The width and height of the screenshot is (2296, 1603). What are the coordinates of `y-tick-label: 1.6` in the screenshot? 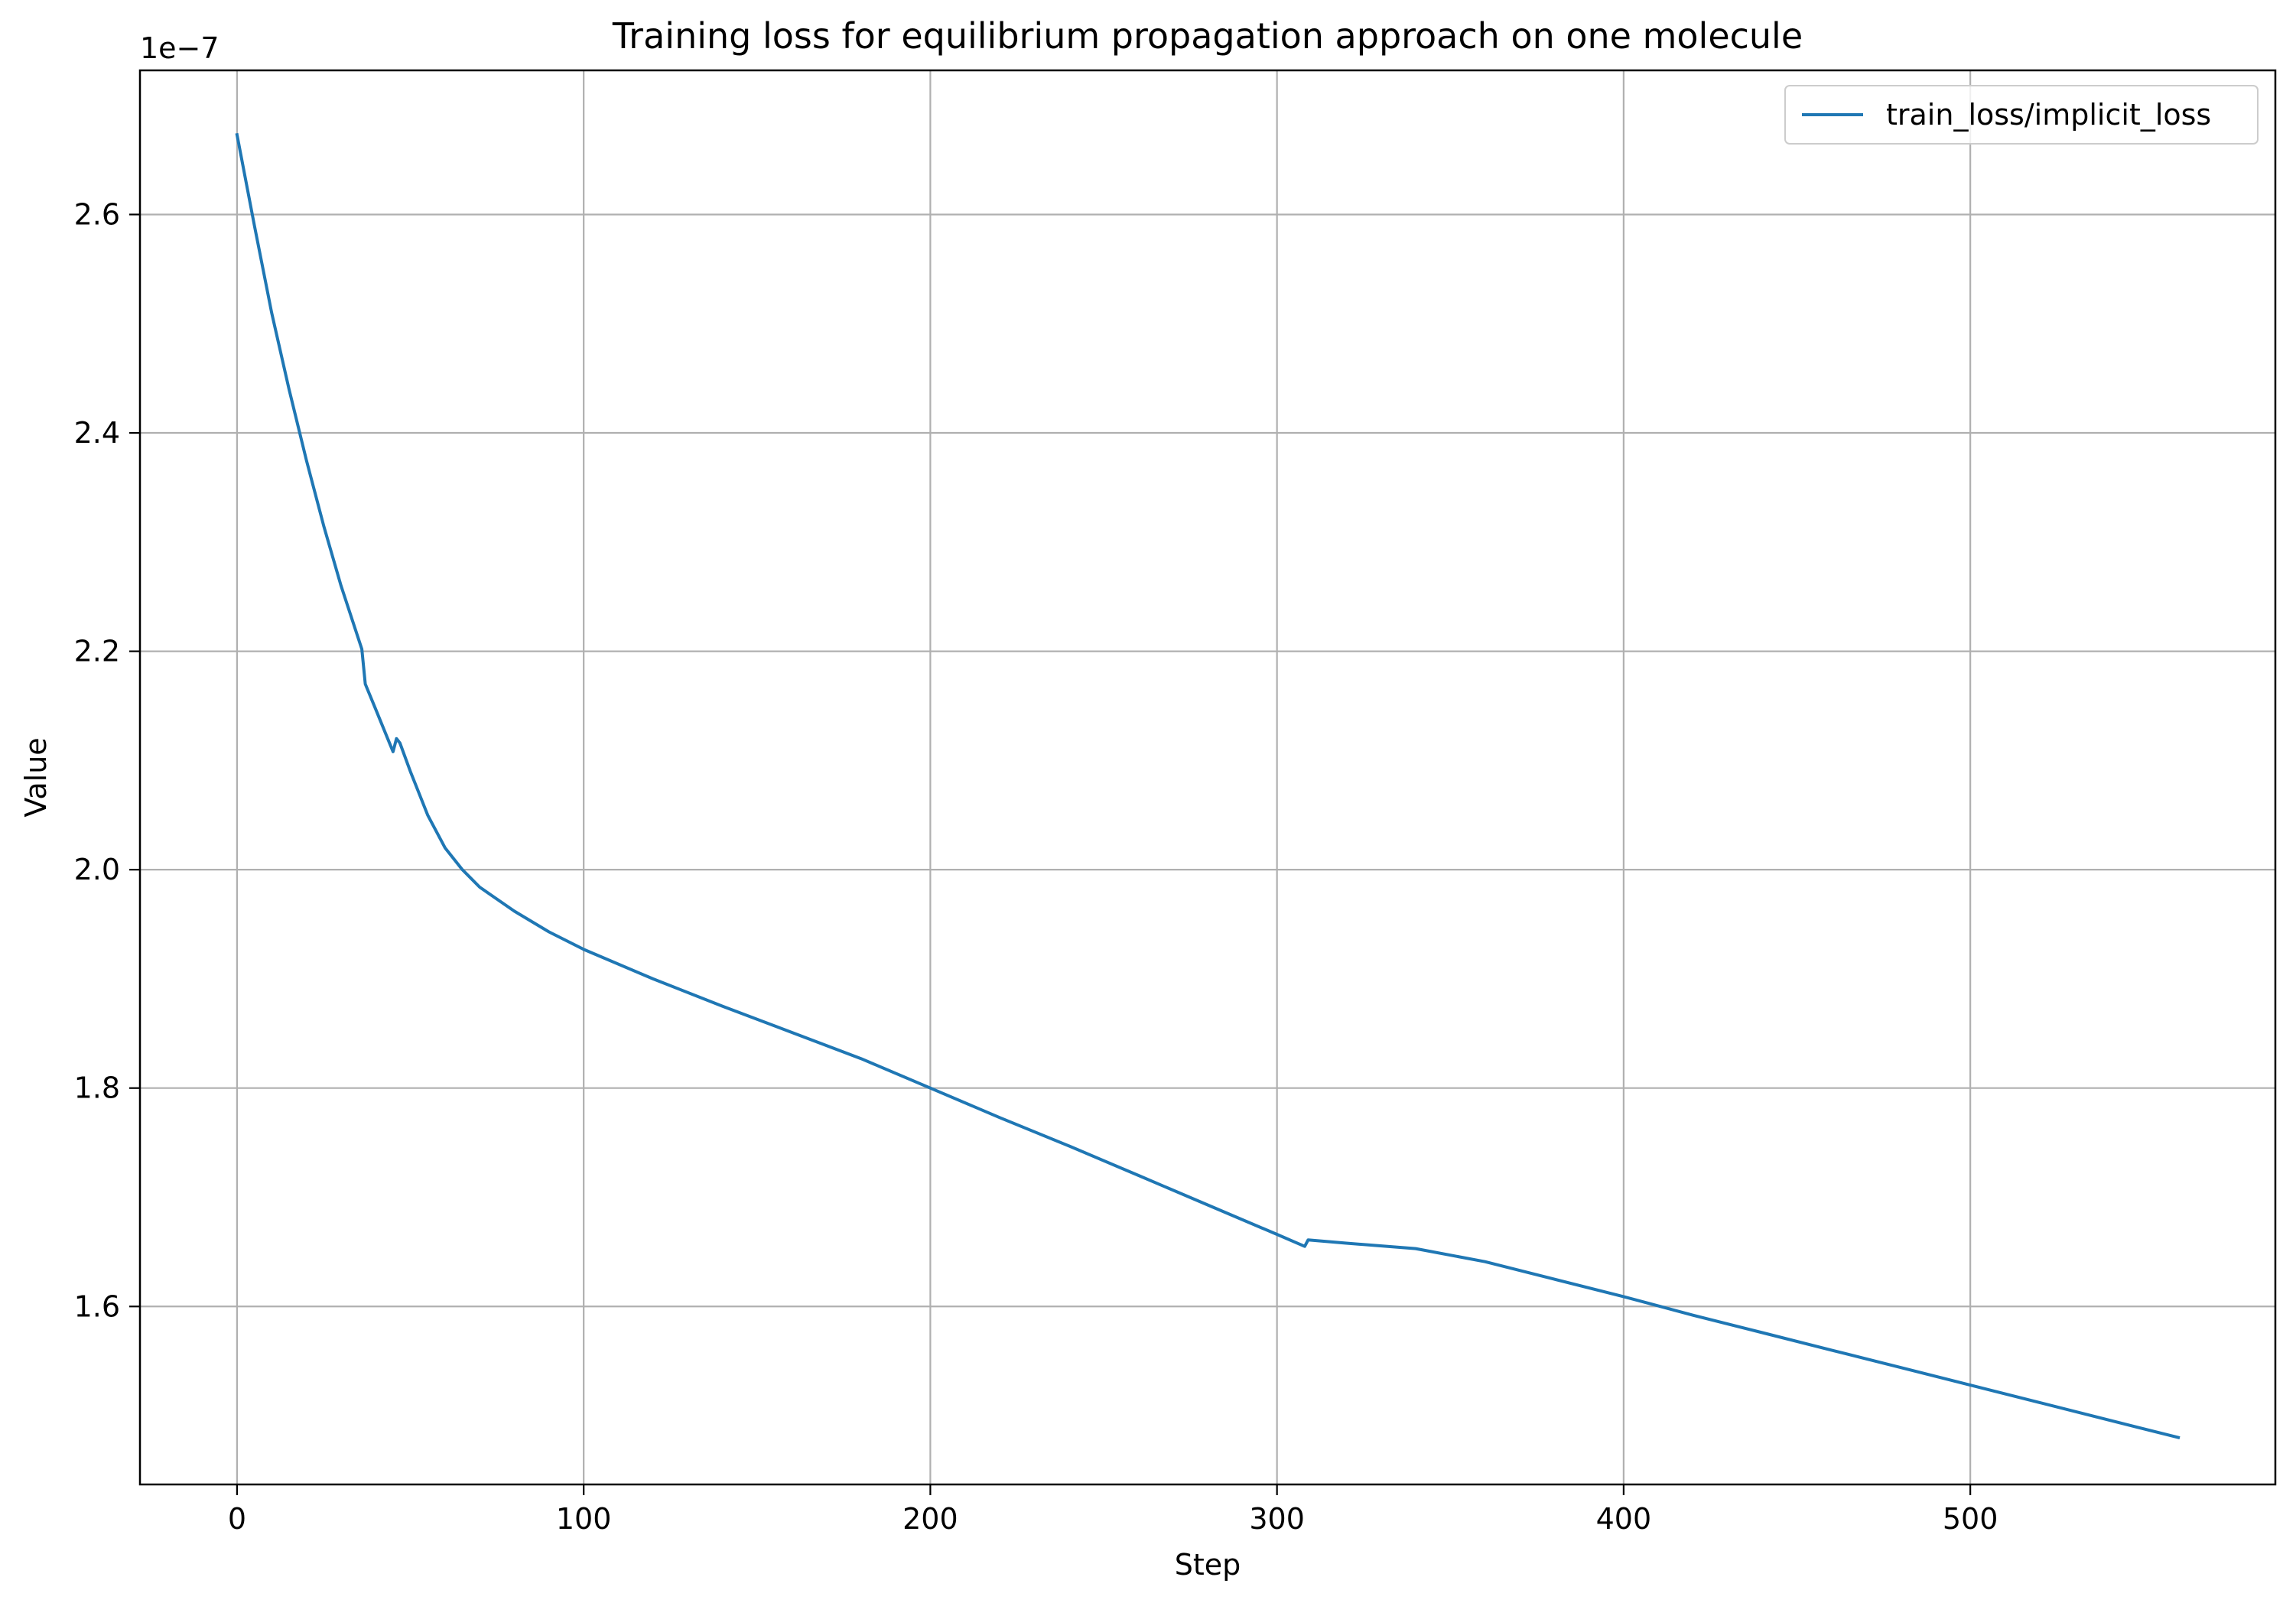 It's located at (97, 1306).